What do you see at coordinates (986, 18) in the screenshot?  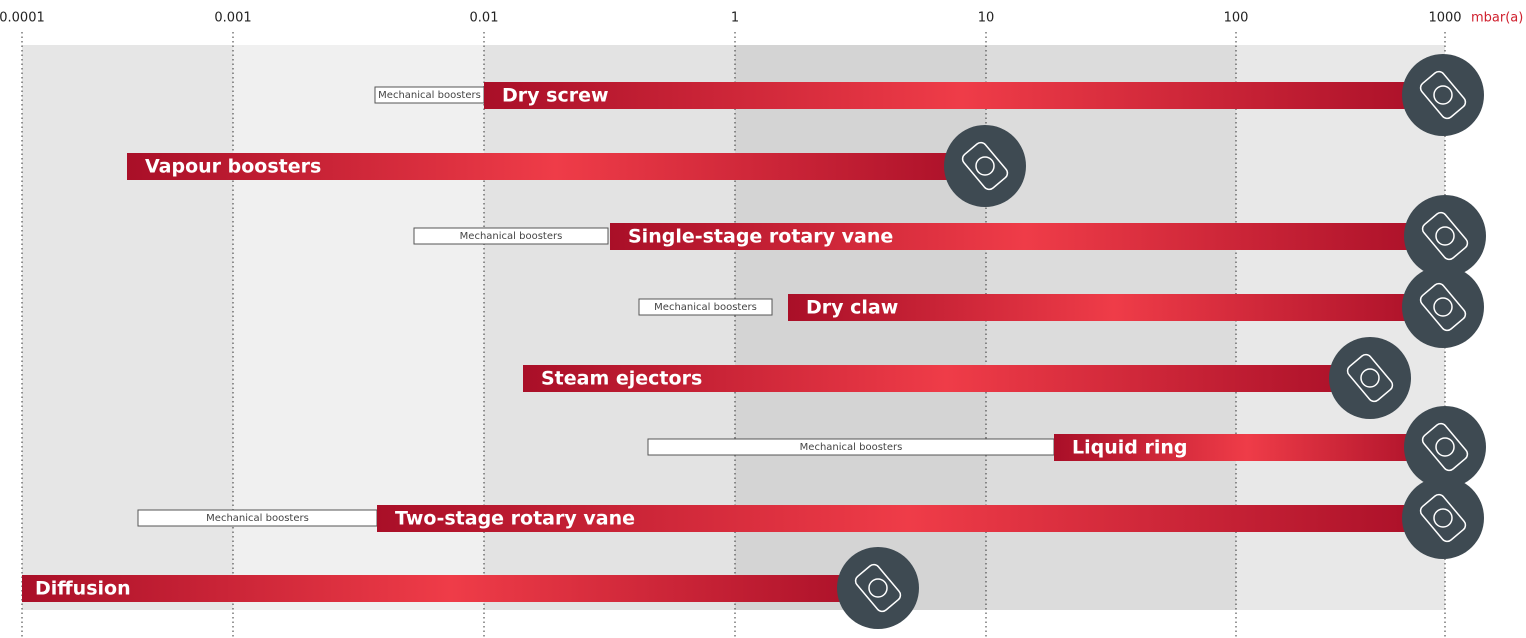 I see `tick-label: 10` at bounding box center [986, 18].